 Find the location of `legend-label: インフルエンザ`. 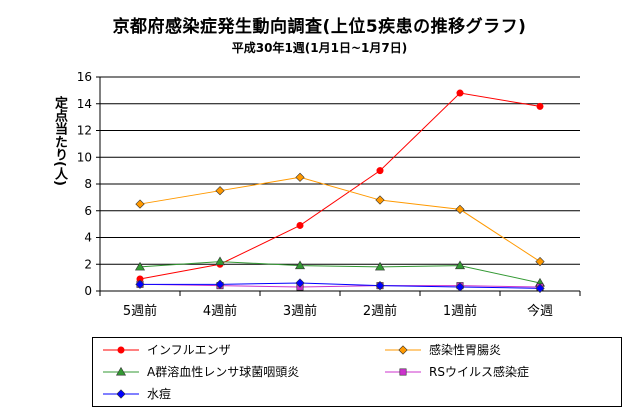

legend-label: インフルエンザ is located at coordinates (189, 350).